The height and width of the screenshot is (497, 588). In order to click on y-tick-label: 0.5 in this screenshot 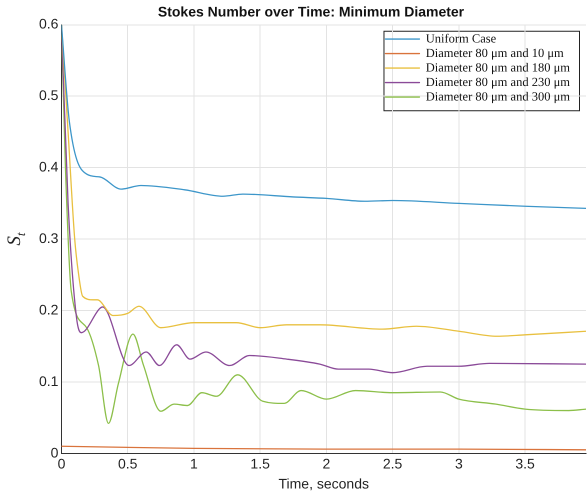, I will do `click(48, 95)`.